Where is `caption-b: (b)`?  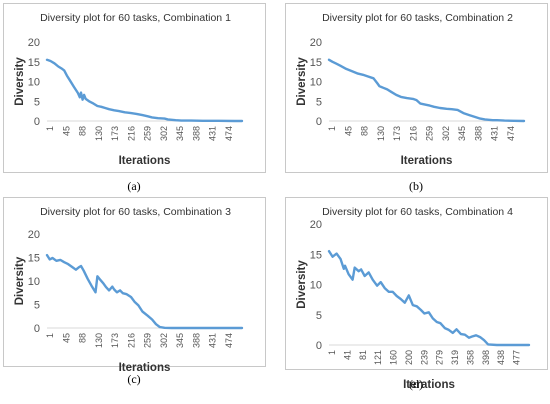
caption-b: (b) is located at coordinates (416, 186).